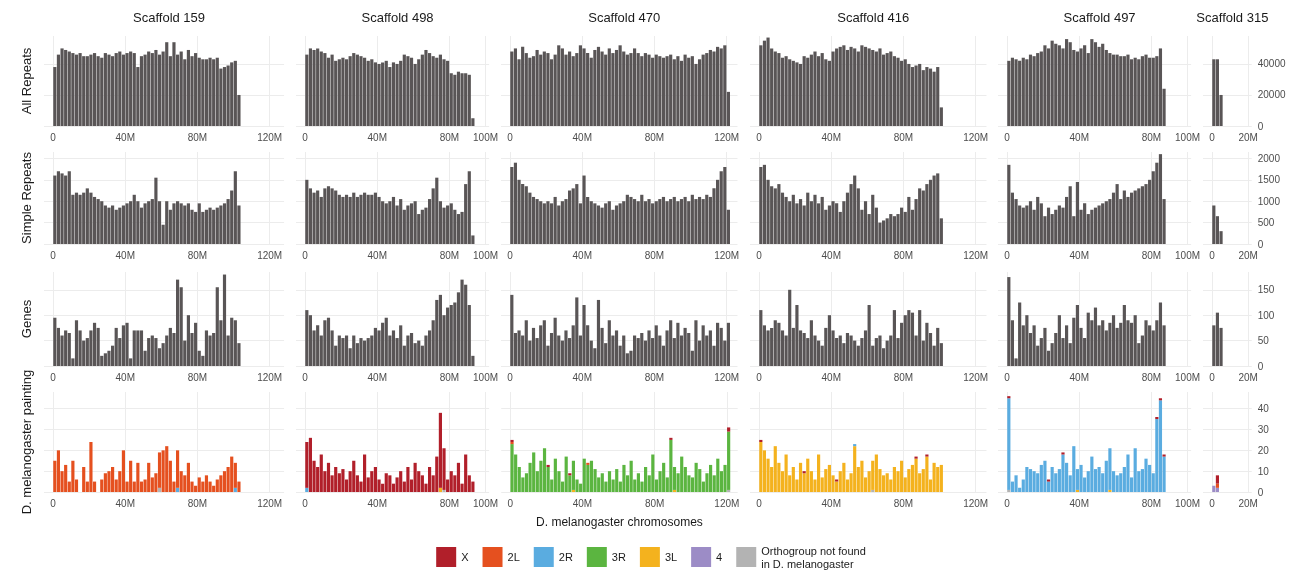  I want to click on y-tick-label: 50, so click(1263, 341).